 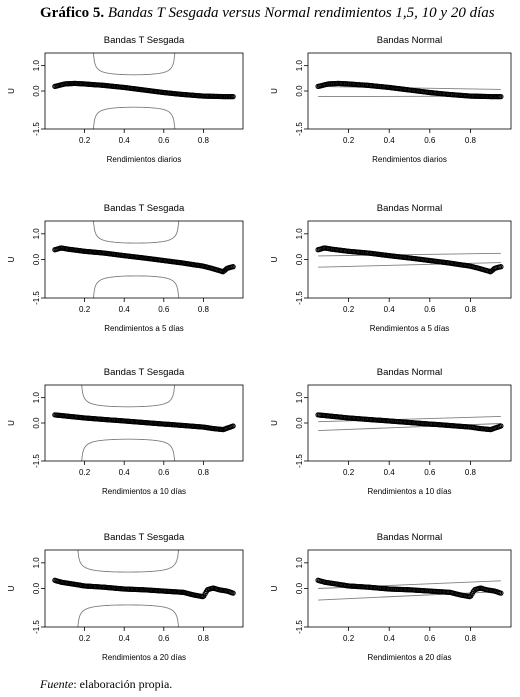 I want to click on figure-title-number: Gráfico 5., so click(x=72, y=13).